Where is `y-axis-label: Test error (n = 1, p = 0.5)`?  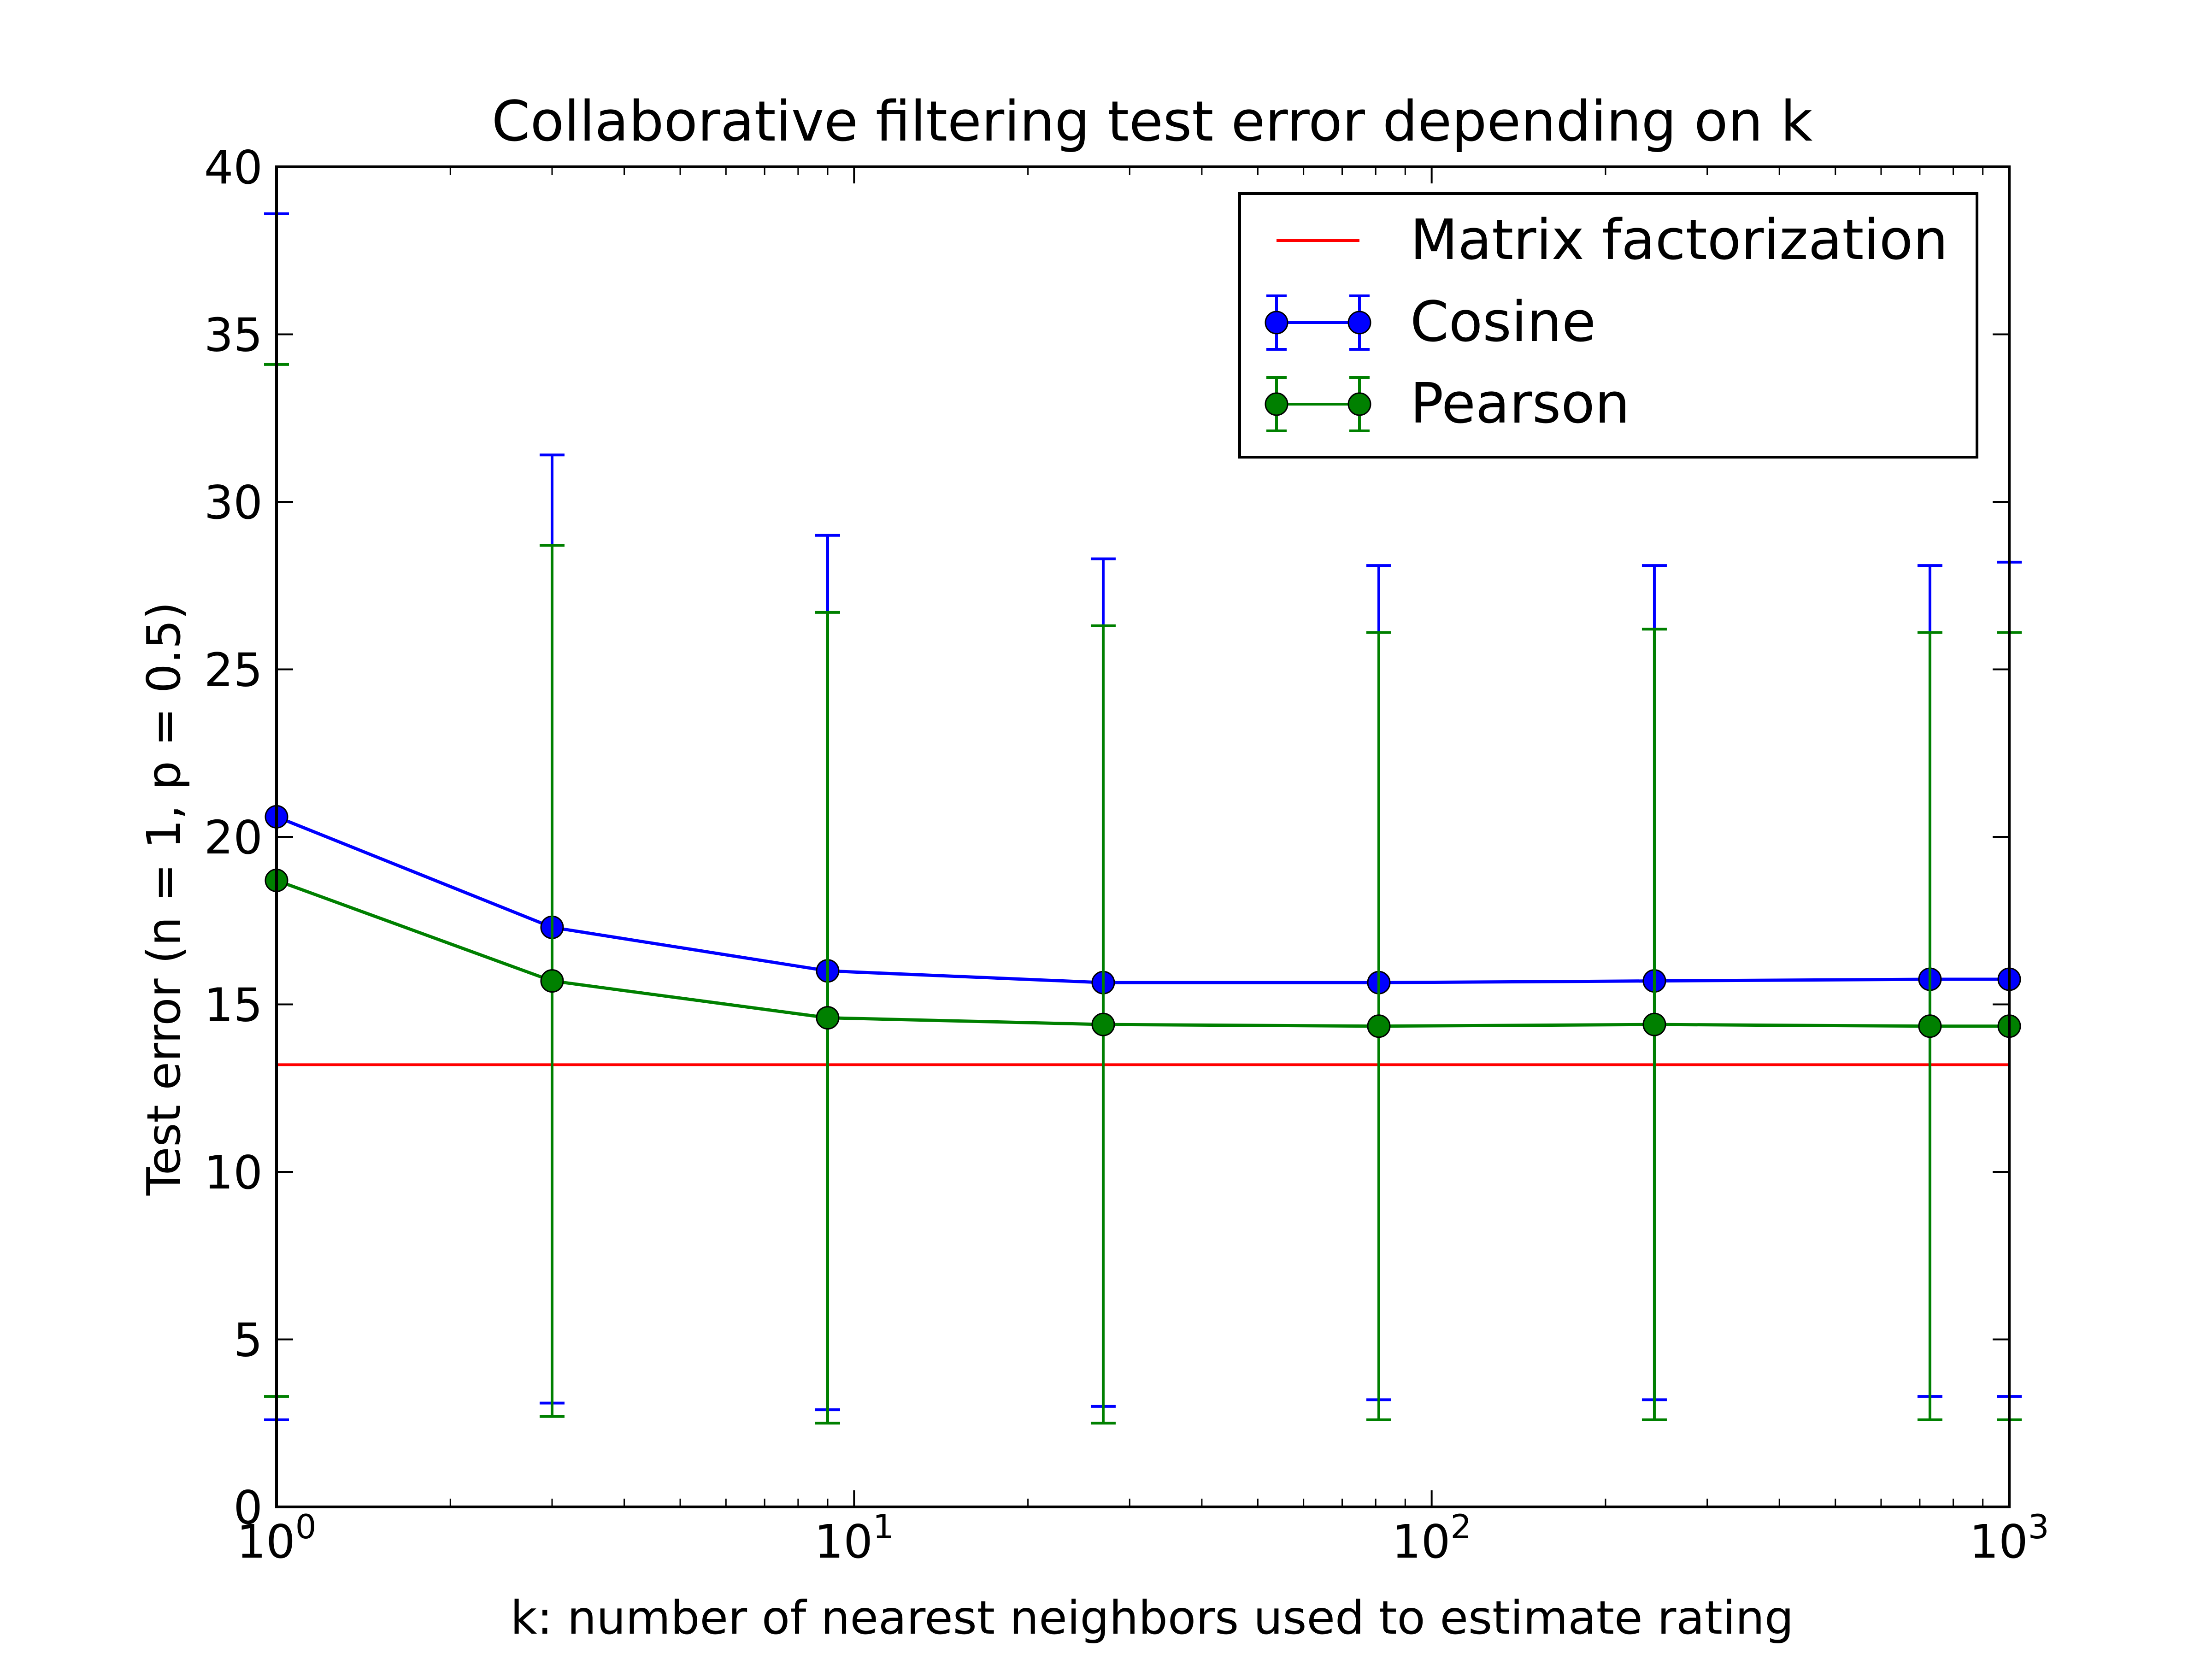
y-axis-label: Test error (n = 1, p = 0.5) is located at coordinates (164, 899).